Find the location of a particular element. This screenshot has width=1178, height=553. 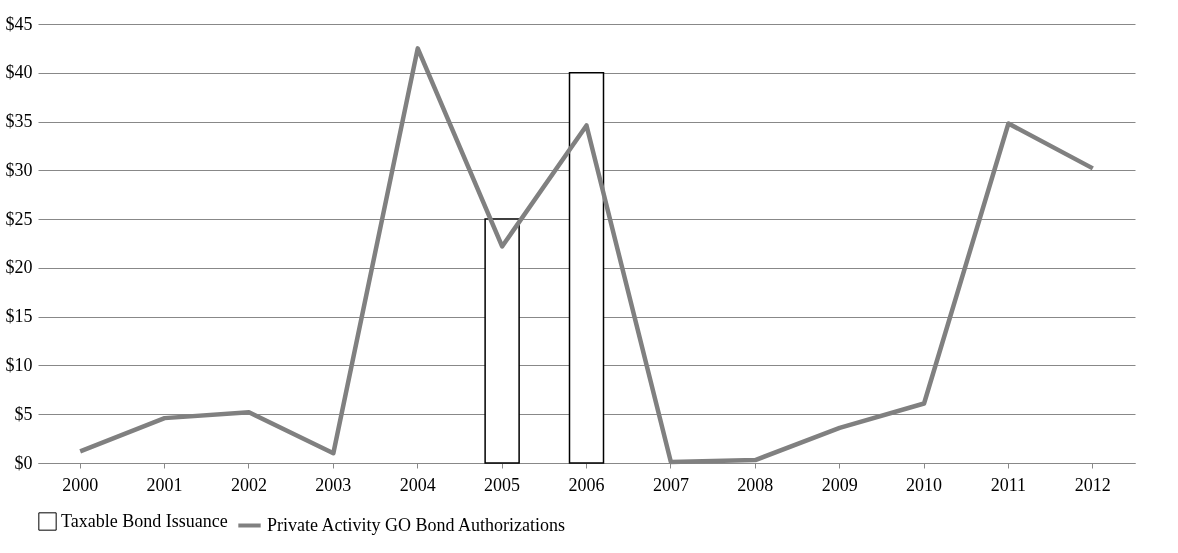

x-tick-label: 2001 is located at coordinates (164, 484).